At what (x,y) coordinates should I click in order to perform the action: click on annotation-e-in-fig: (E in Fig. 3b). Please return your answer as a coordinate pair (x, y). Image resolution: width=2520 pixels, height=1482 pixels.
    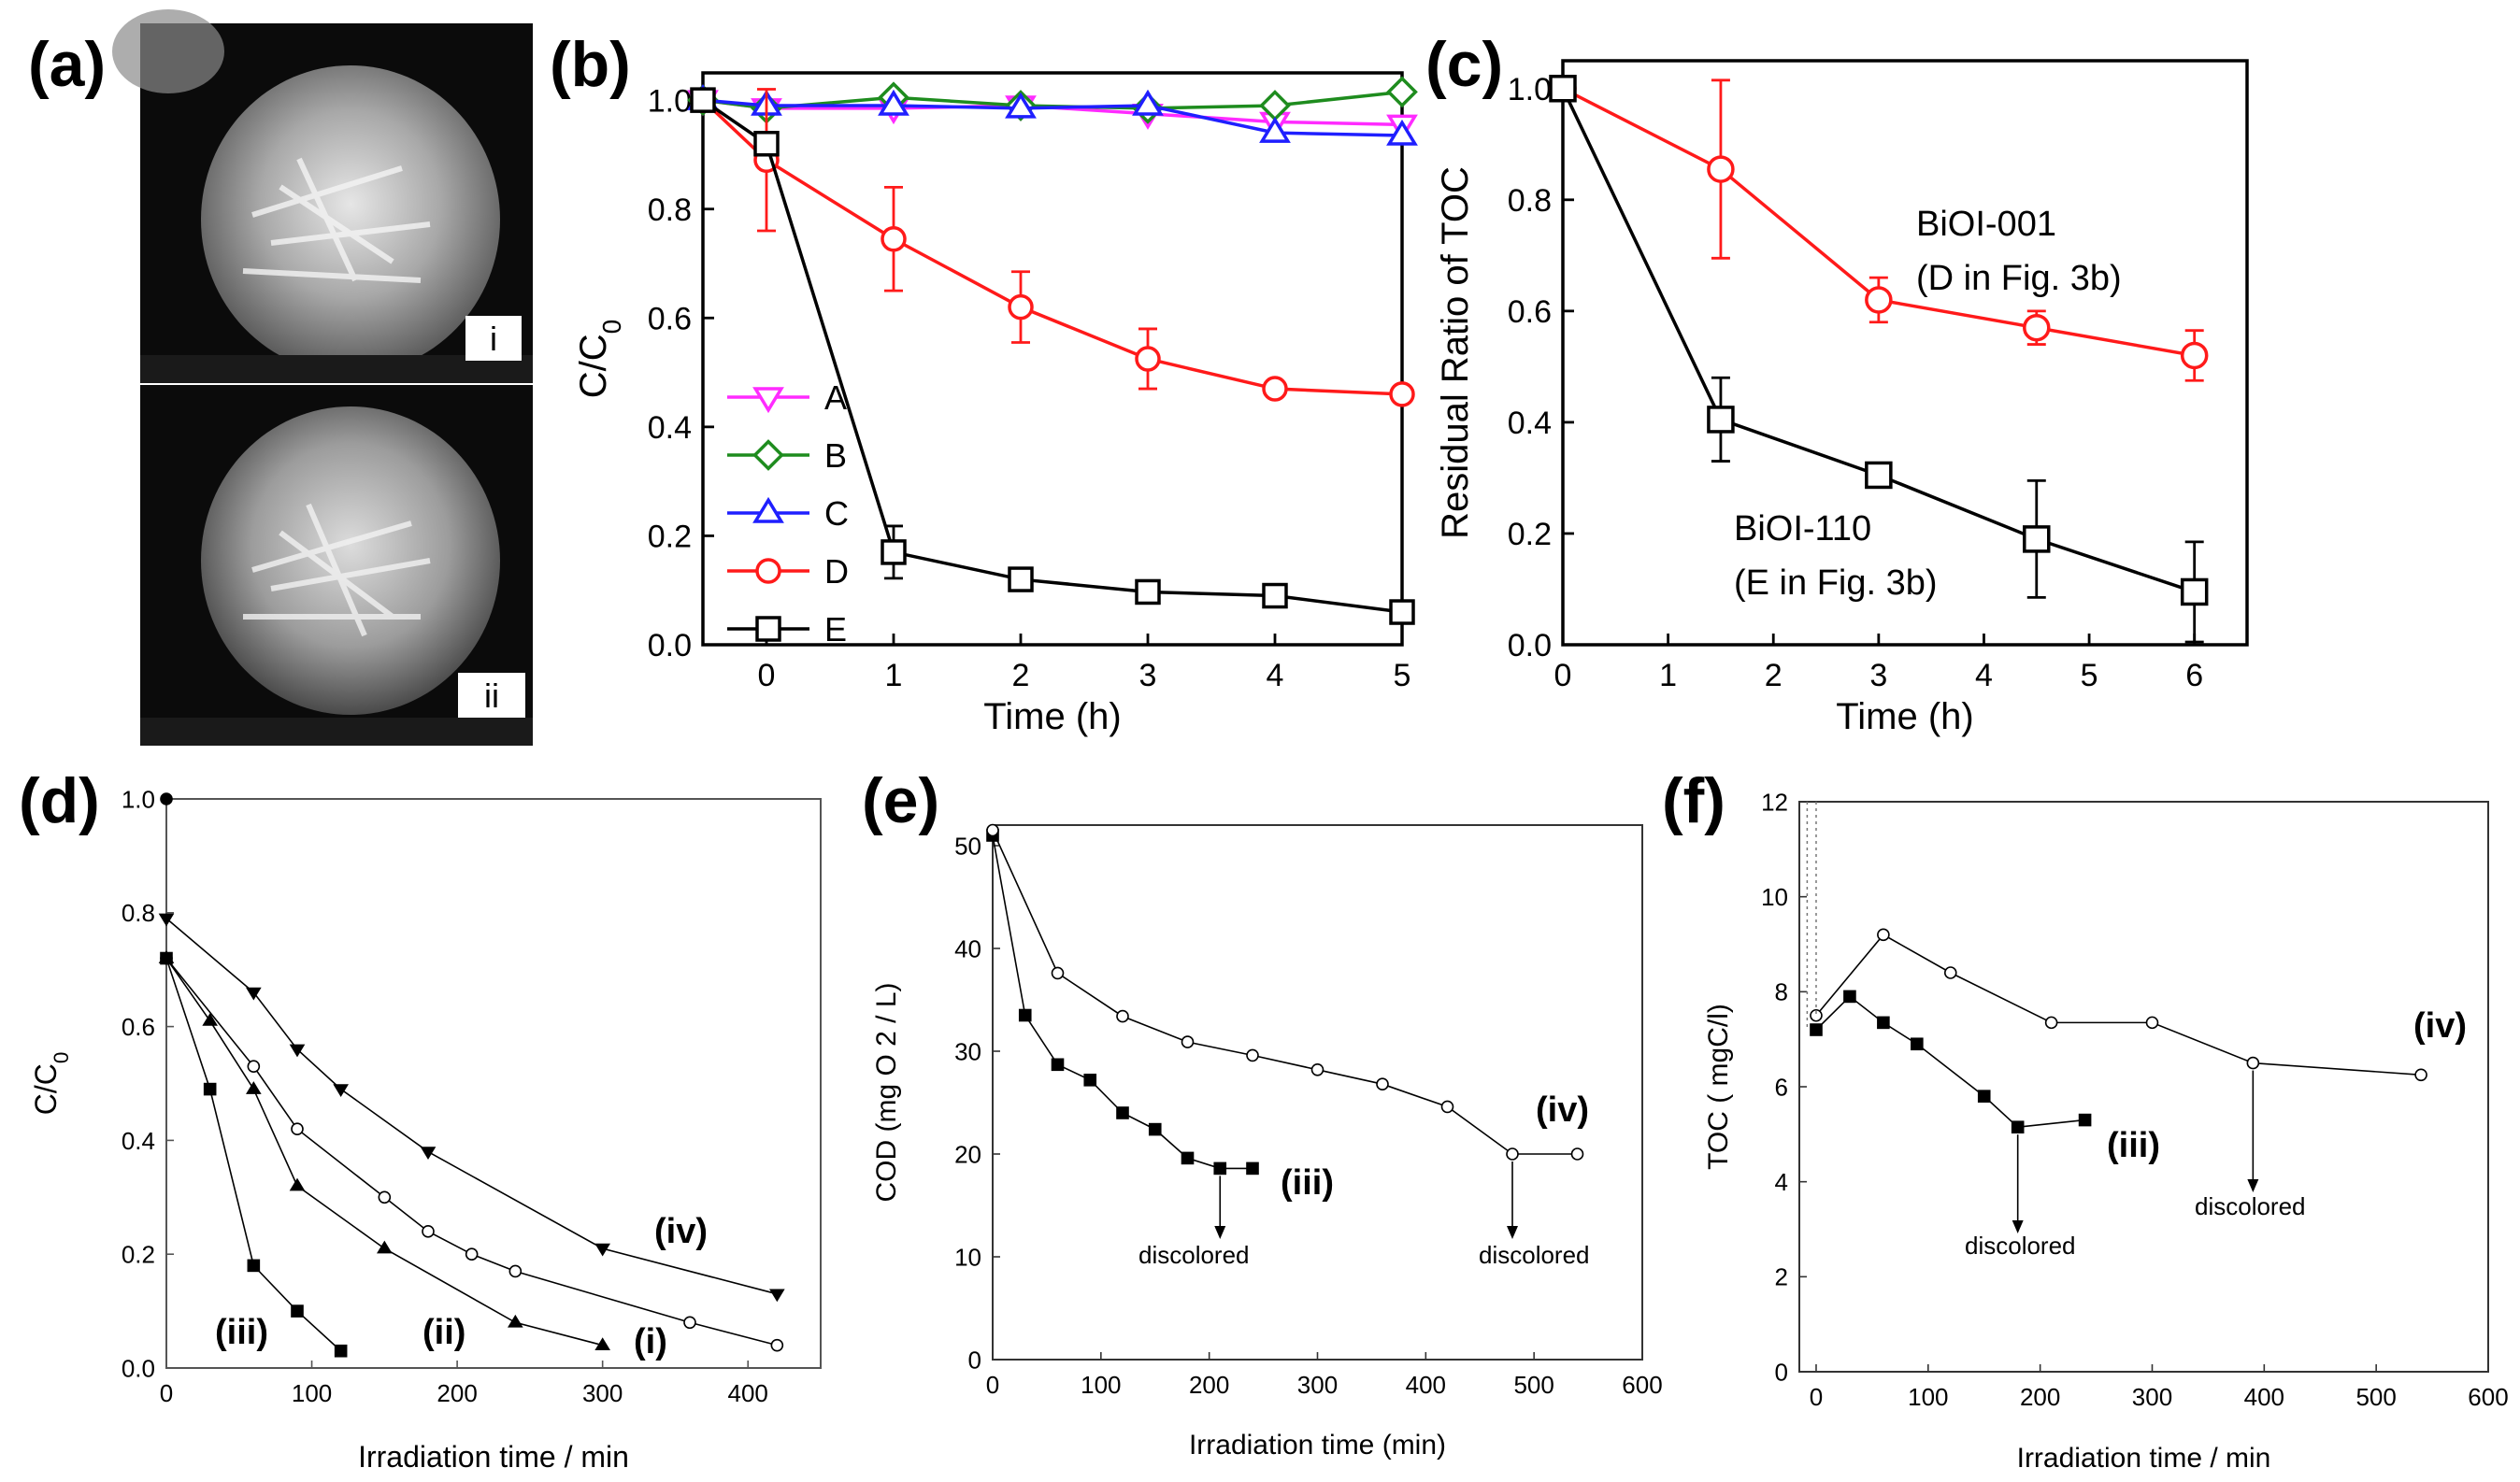
    Looking at the image, I should click on (1836, 583).